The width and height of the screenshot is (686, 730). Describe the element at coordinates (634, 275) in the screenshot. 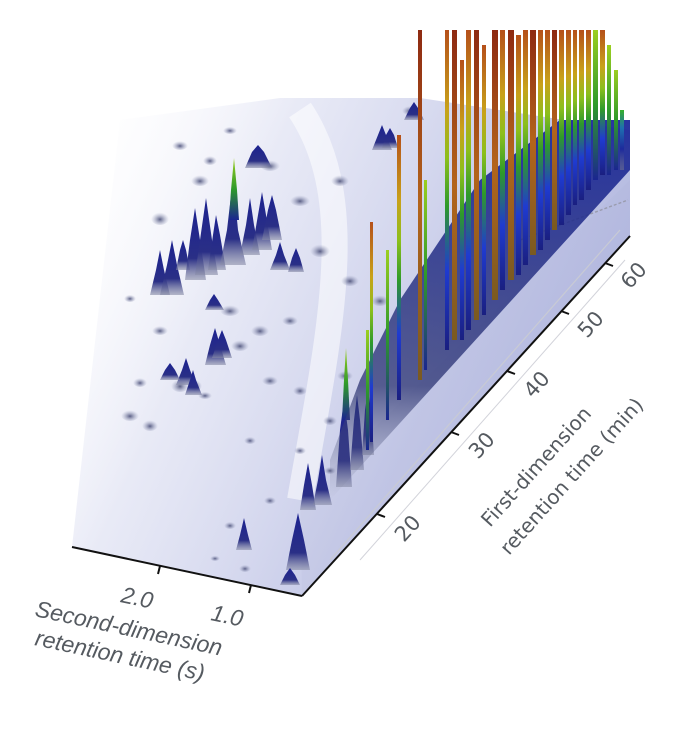

I see `y-tick-label: 60` at that location.